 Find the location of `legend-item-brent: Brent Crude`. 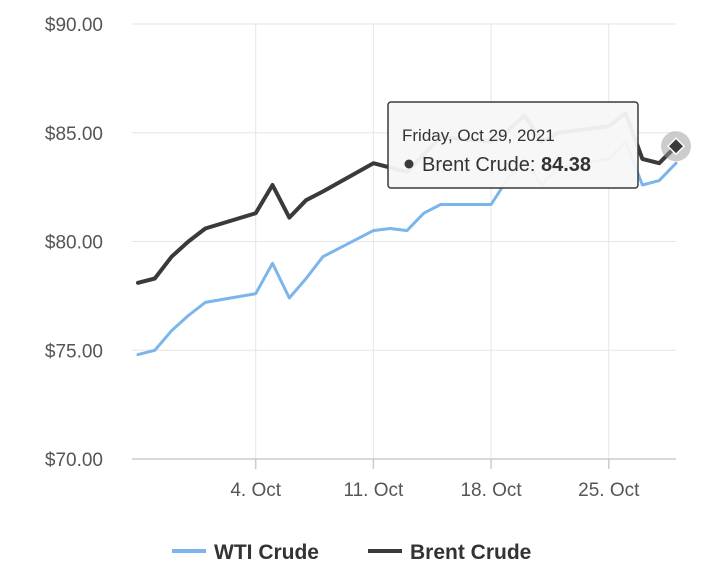

legend-item-brent: Brent Crude is located at coordinates (449, 552).